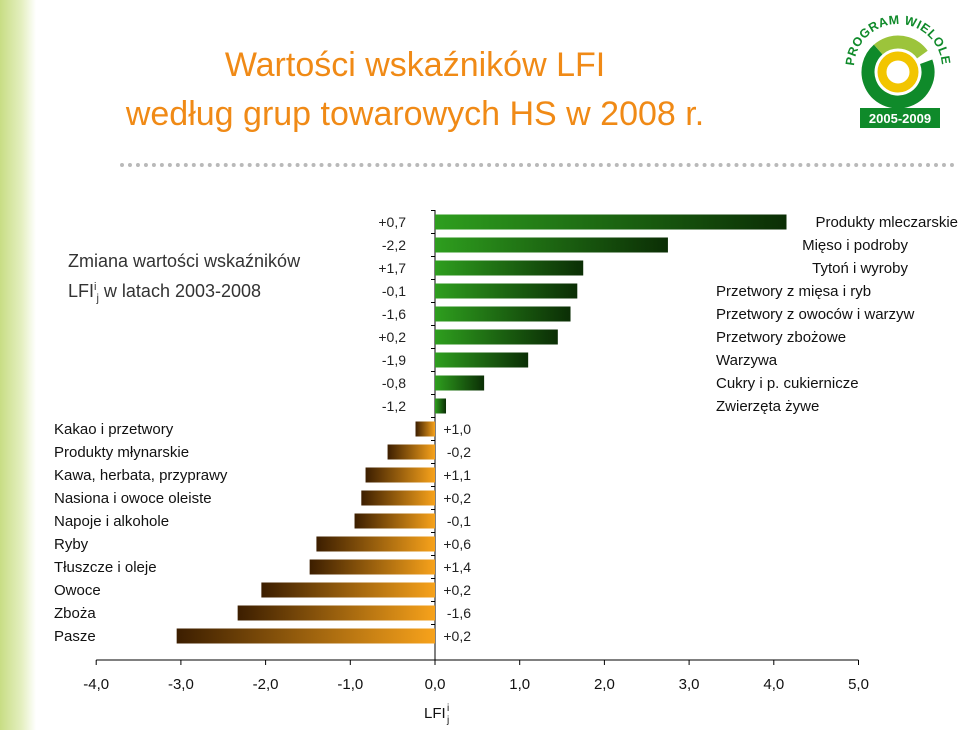 The height and width of the screenshot is (730, 960). Describe the element at coordinates (435, 684) in the screenshot. I see `x-tick-label-5: 0,0` at that location.